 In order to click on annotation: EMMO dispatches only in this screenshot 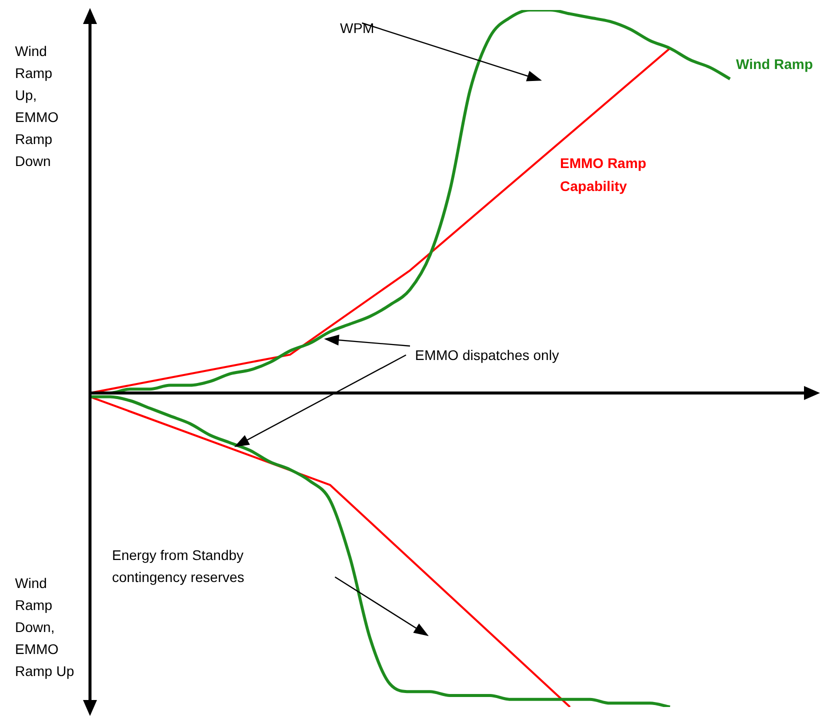, I will do `click(487, 354)`.